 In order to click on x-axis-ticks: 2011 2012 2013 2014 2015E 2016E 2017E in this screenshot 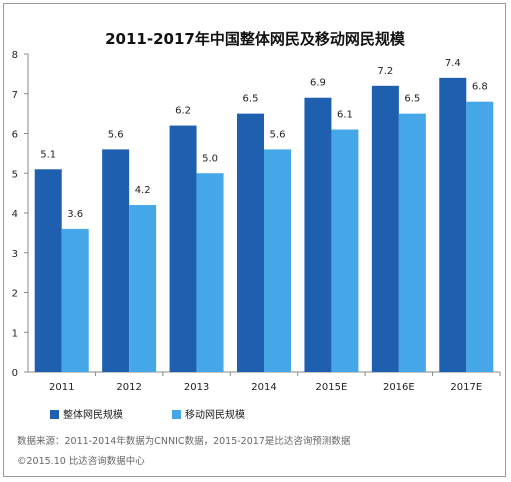, I will do `click(275, 382)`.